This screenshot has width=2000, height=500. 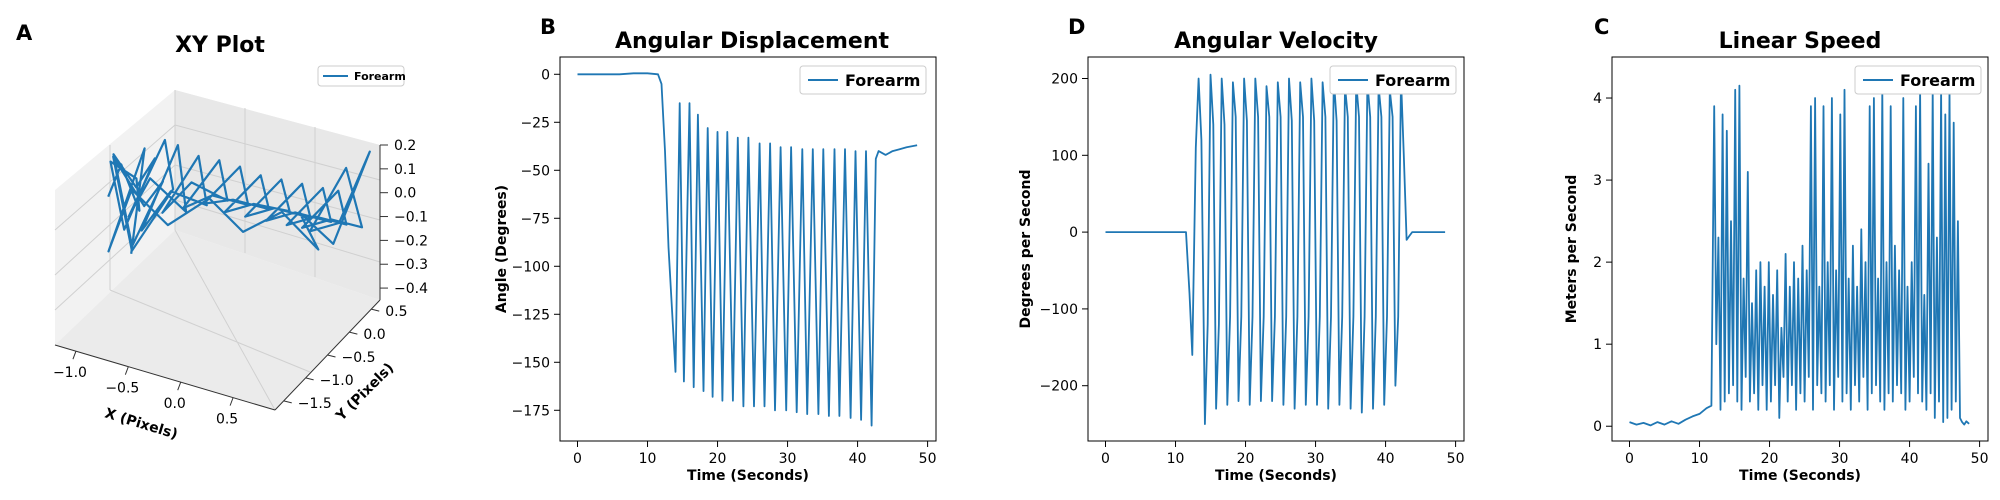 I want to click on y-axis-label: Angle (Degrees), so click(x=502, y=249).